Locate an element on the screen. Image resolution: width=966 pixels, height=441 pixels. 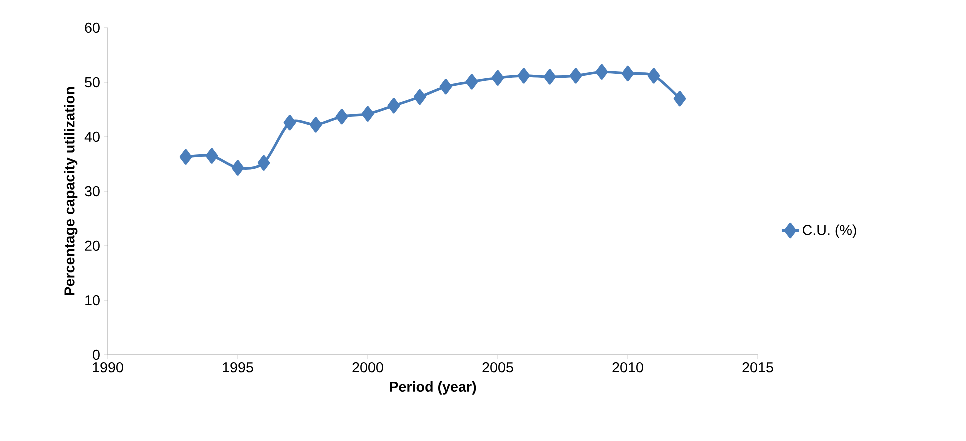
x-tick-label: 1995 is located at coordinates (238, 367).